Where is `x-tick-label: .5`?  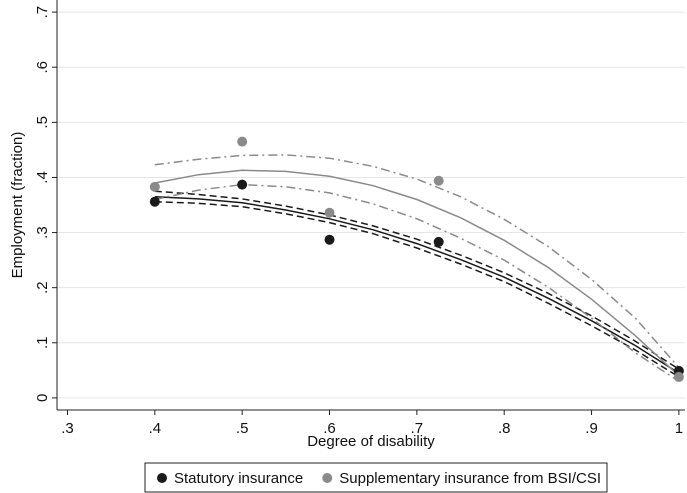 x-tick-label: .5 is located at coordinates (242, 428).